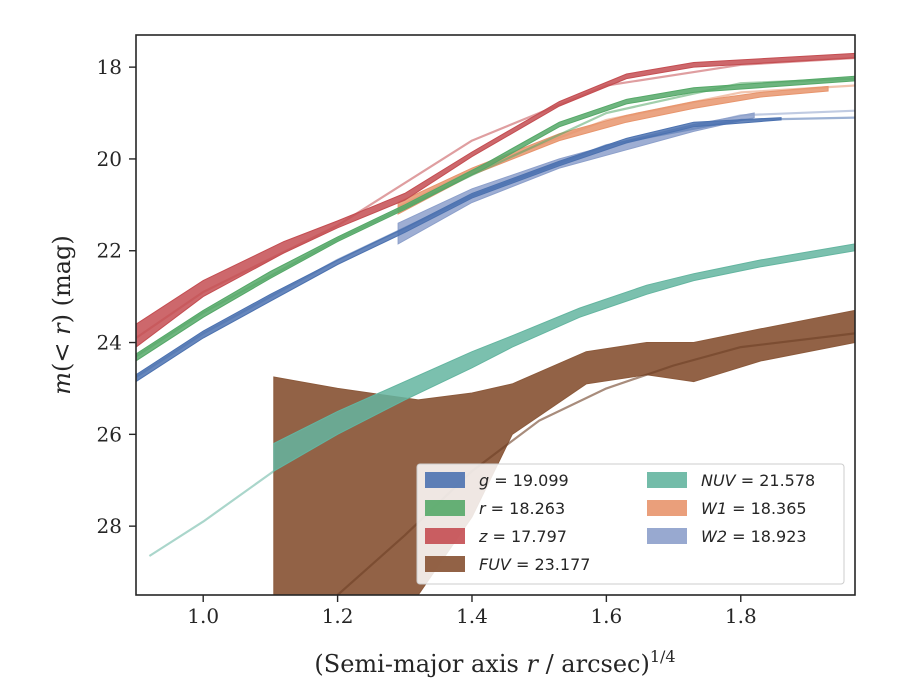 The image size is (900, 700). What do you see at coordinates (522, 508) in the screenshot?
I see `legend-label-r: r = 18.263` at bounding box center [522, 508].